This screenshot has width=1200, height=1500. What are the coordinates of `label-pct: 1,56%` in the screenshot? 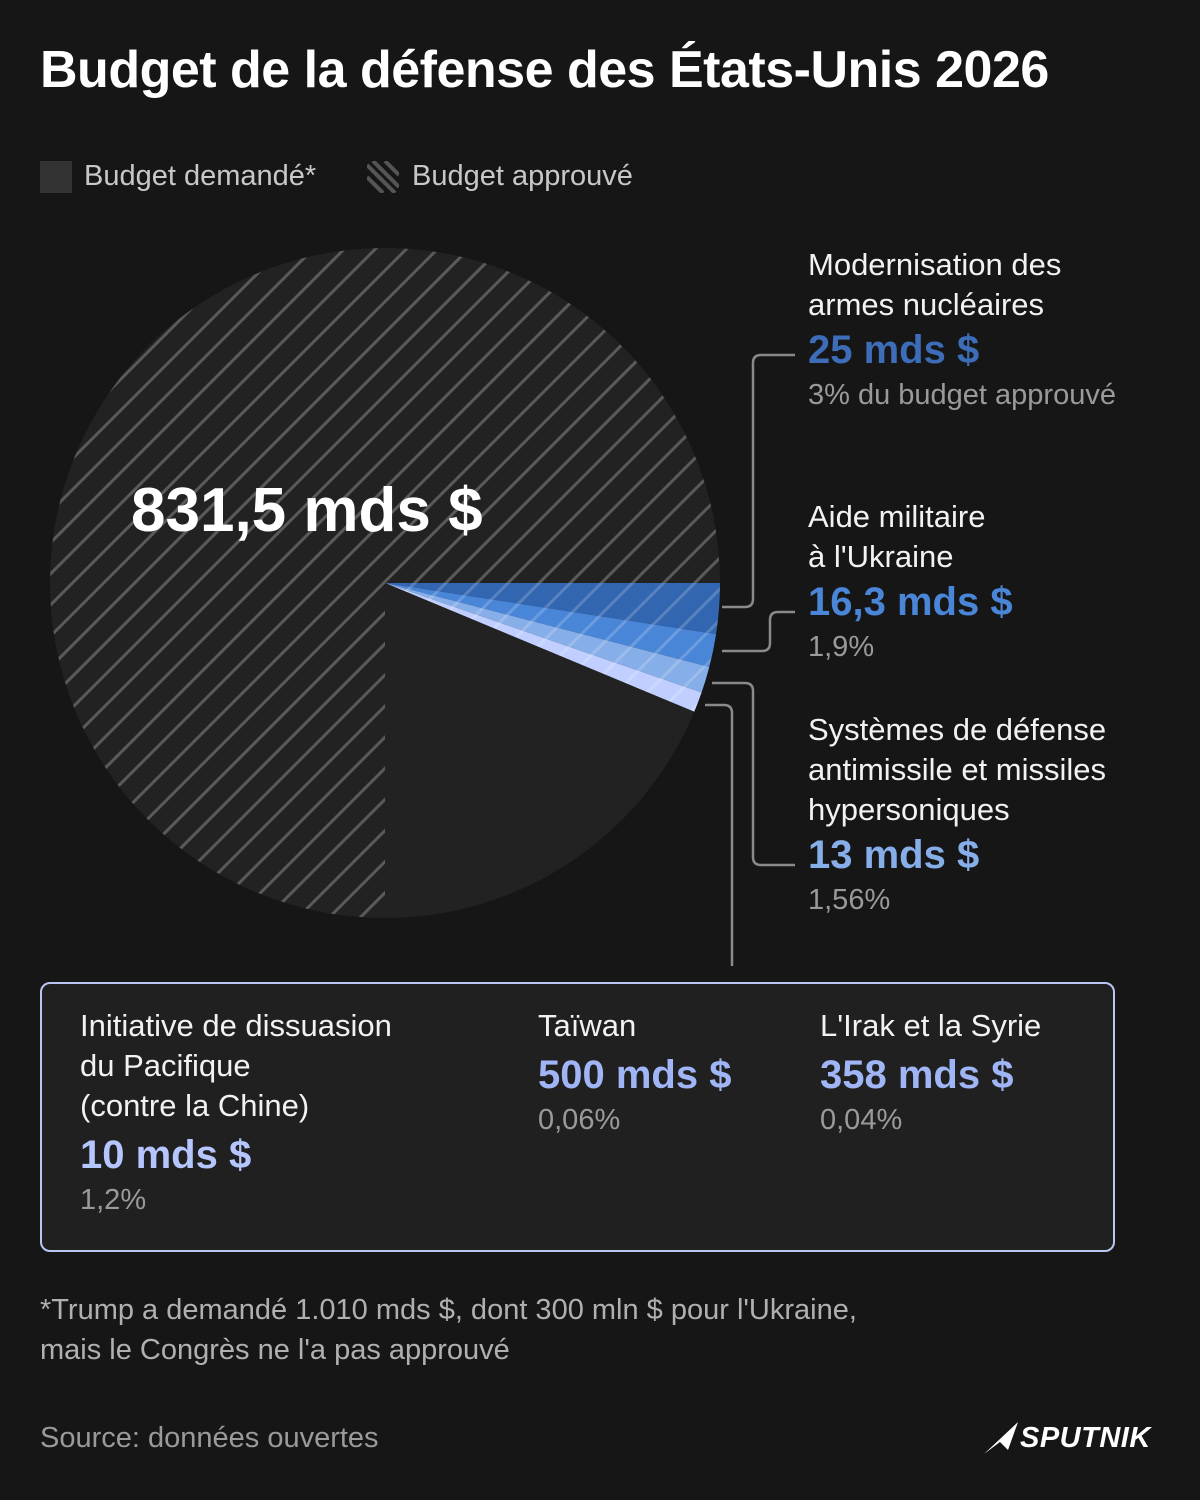 It's located at (849, 900).